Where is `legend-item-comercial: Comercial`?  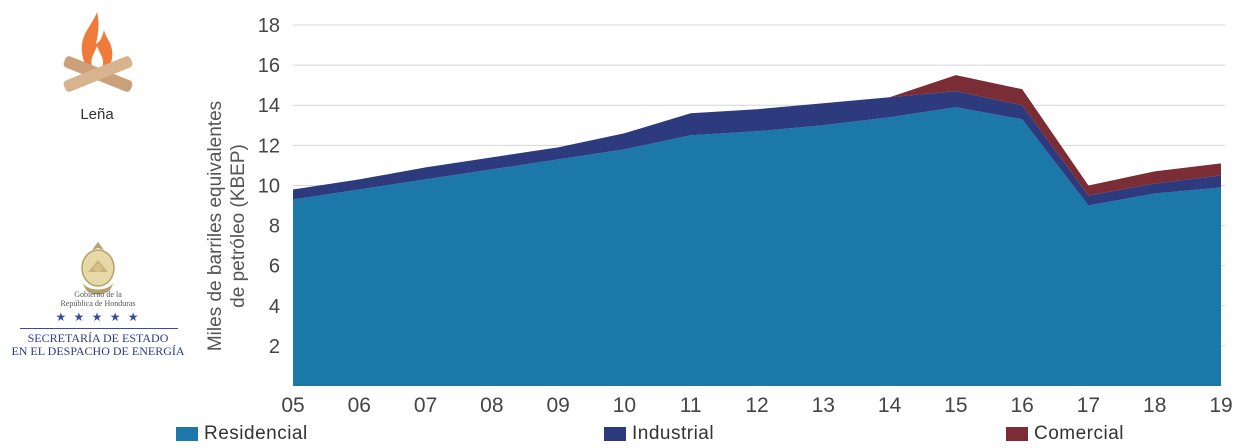
legend-item-comercial: Comercial is located at coordinates (1065, 434).